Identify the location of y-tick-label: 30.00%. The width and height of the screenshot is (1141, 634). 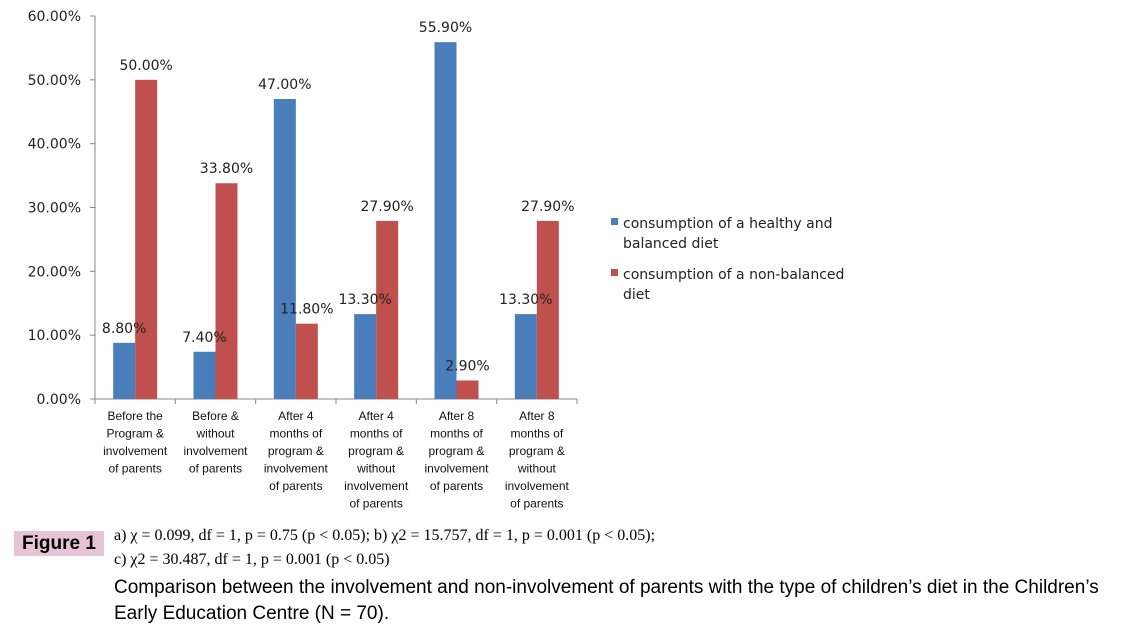
(54, 209).